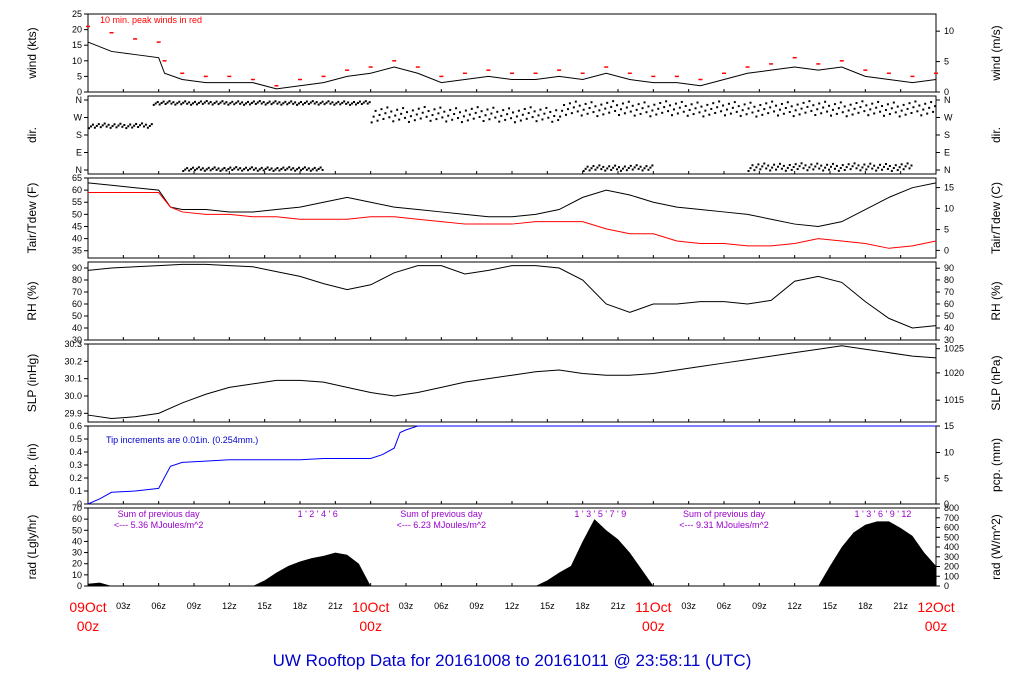 The image size is (1024, 700). What do you see at coordinates (724, 606) in the screenshot?
I see `xtick-hour-label: 06z` at bounding box center [724, 606].